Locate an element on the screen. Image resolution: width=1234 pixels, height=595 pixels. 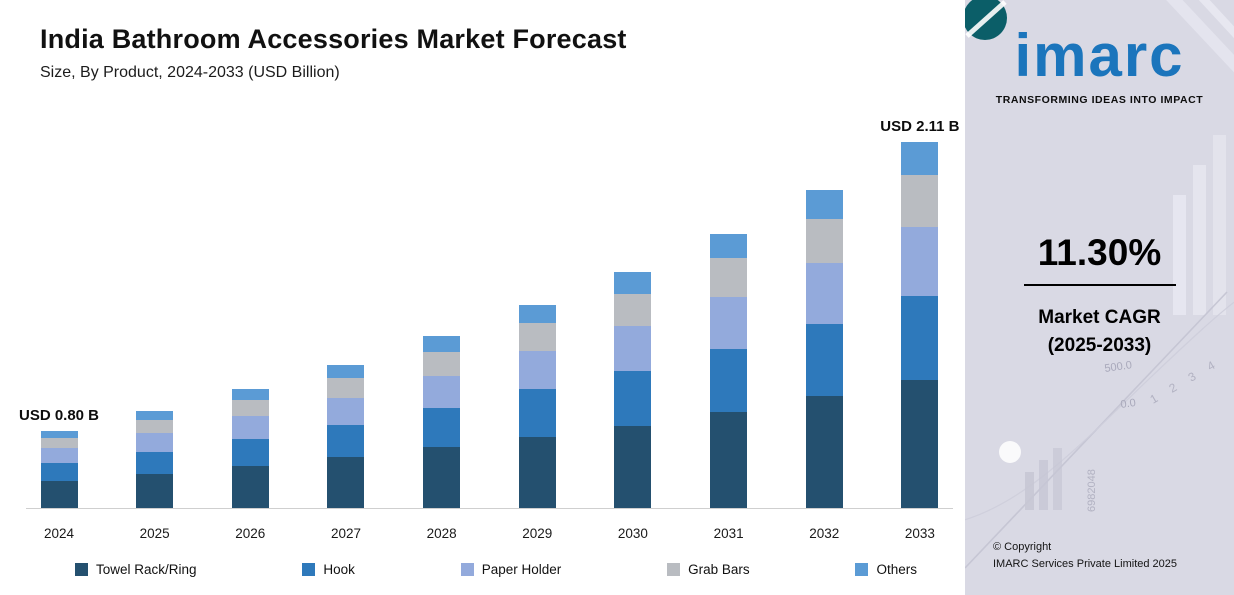
legend-label-towel-rack-ring: Towel Rack/Ring is located at coordinates (146, 569).